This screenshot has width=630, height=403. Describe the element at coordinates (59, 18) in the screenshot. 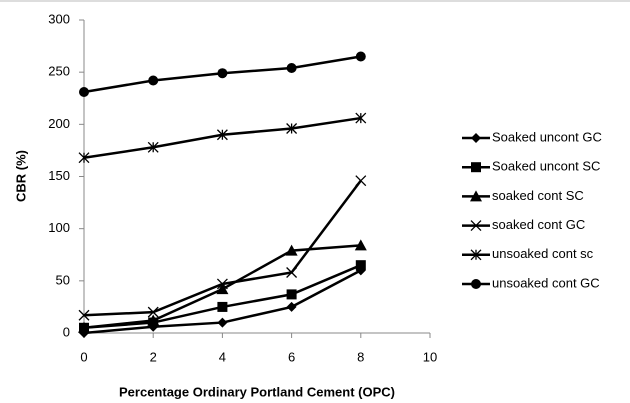

I see `y-tick-label: 300` at that location.